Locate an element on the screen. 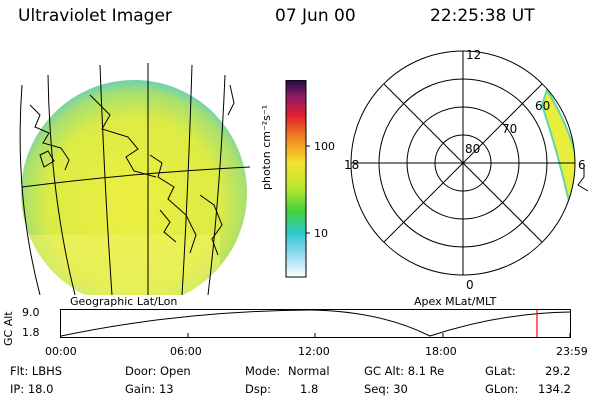  colorbar-tick-10: 10 is located at coordinates (321, 233).